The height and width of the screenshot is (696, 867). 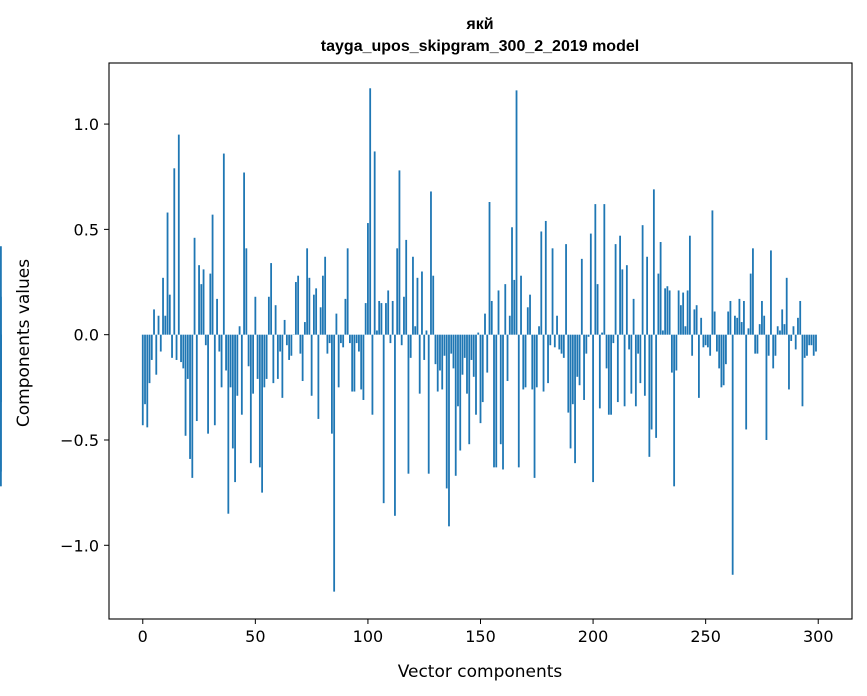 I want to click on x-tick-label: 100, so click(x=368, y=636).